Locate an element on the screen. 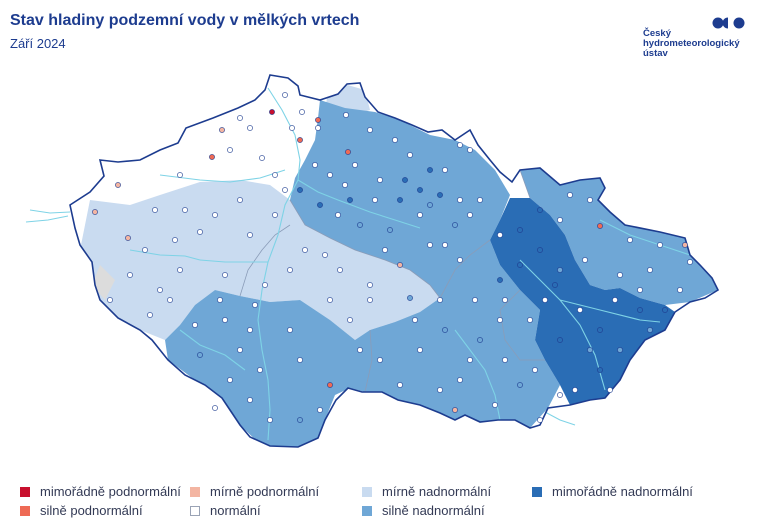 Image resolution: width=760 pixels, height=532 pixels. chmu-logo: Český hydrometeorologický ústav is located at coordinates (698, 42).